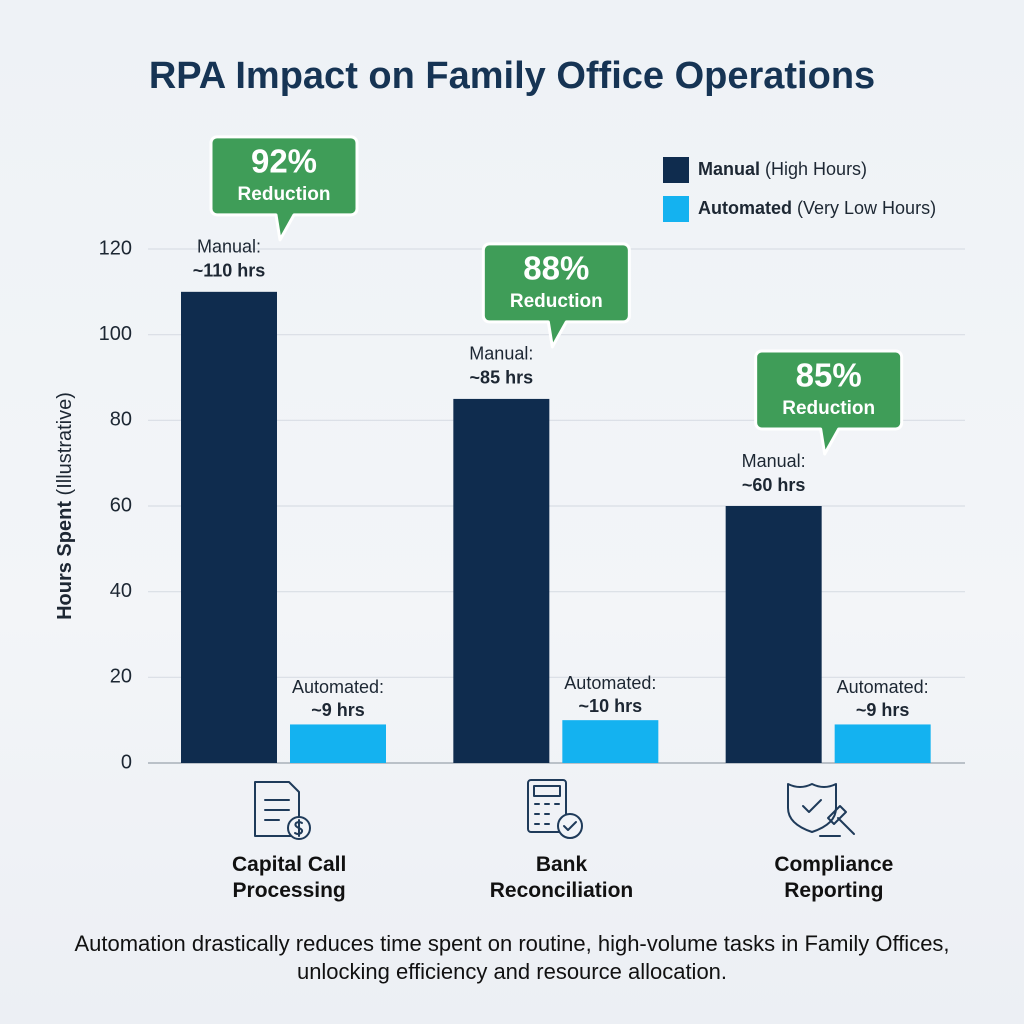  I want to click on bank-icon, so click(555, 809).